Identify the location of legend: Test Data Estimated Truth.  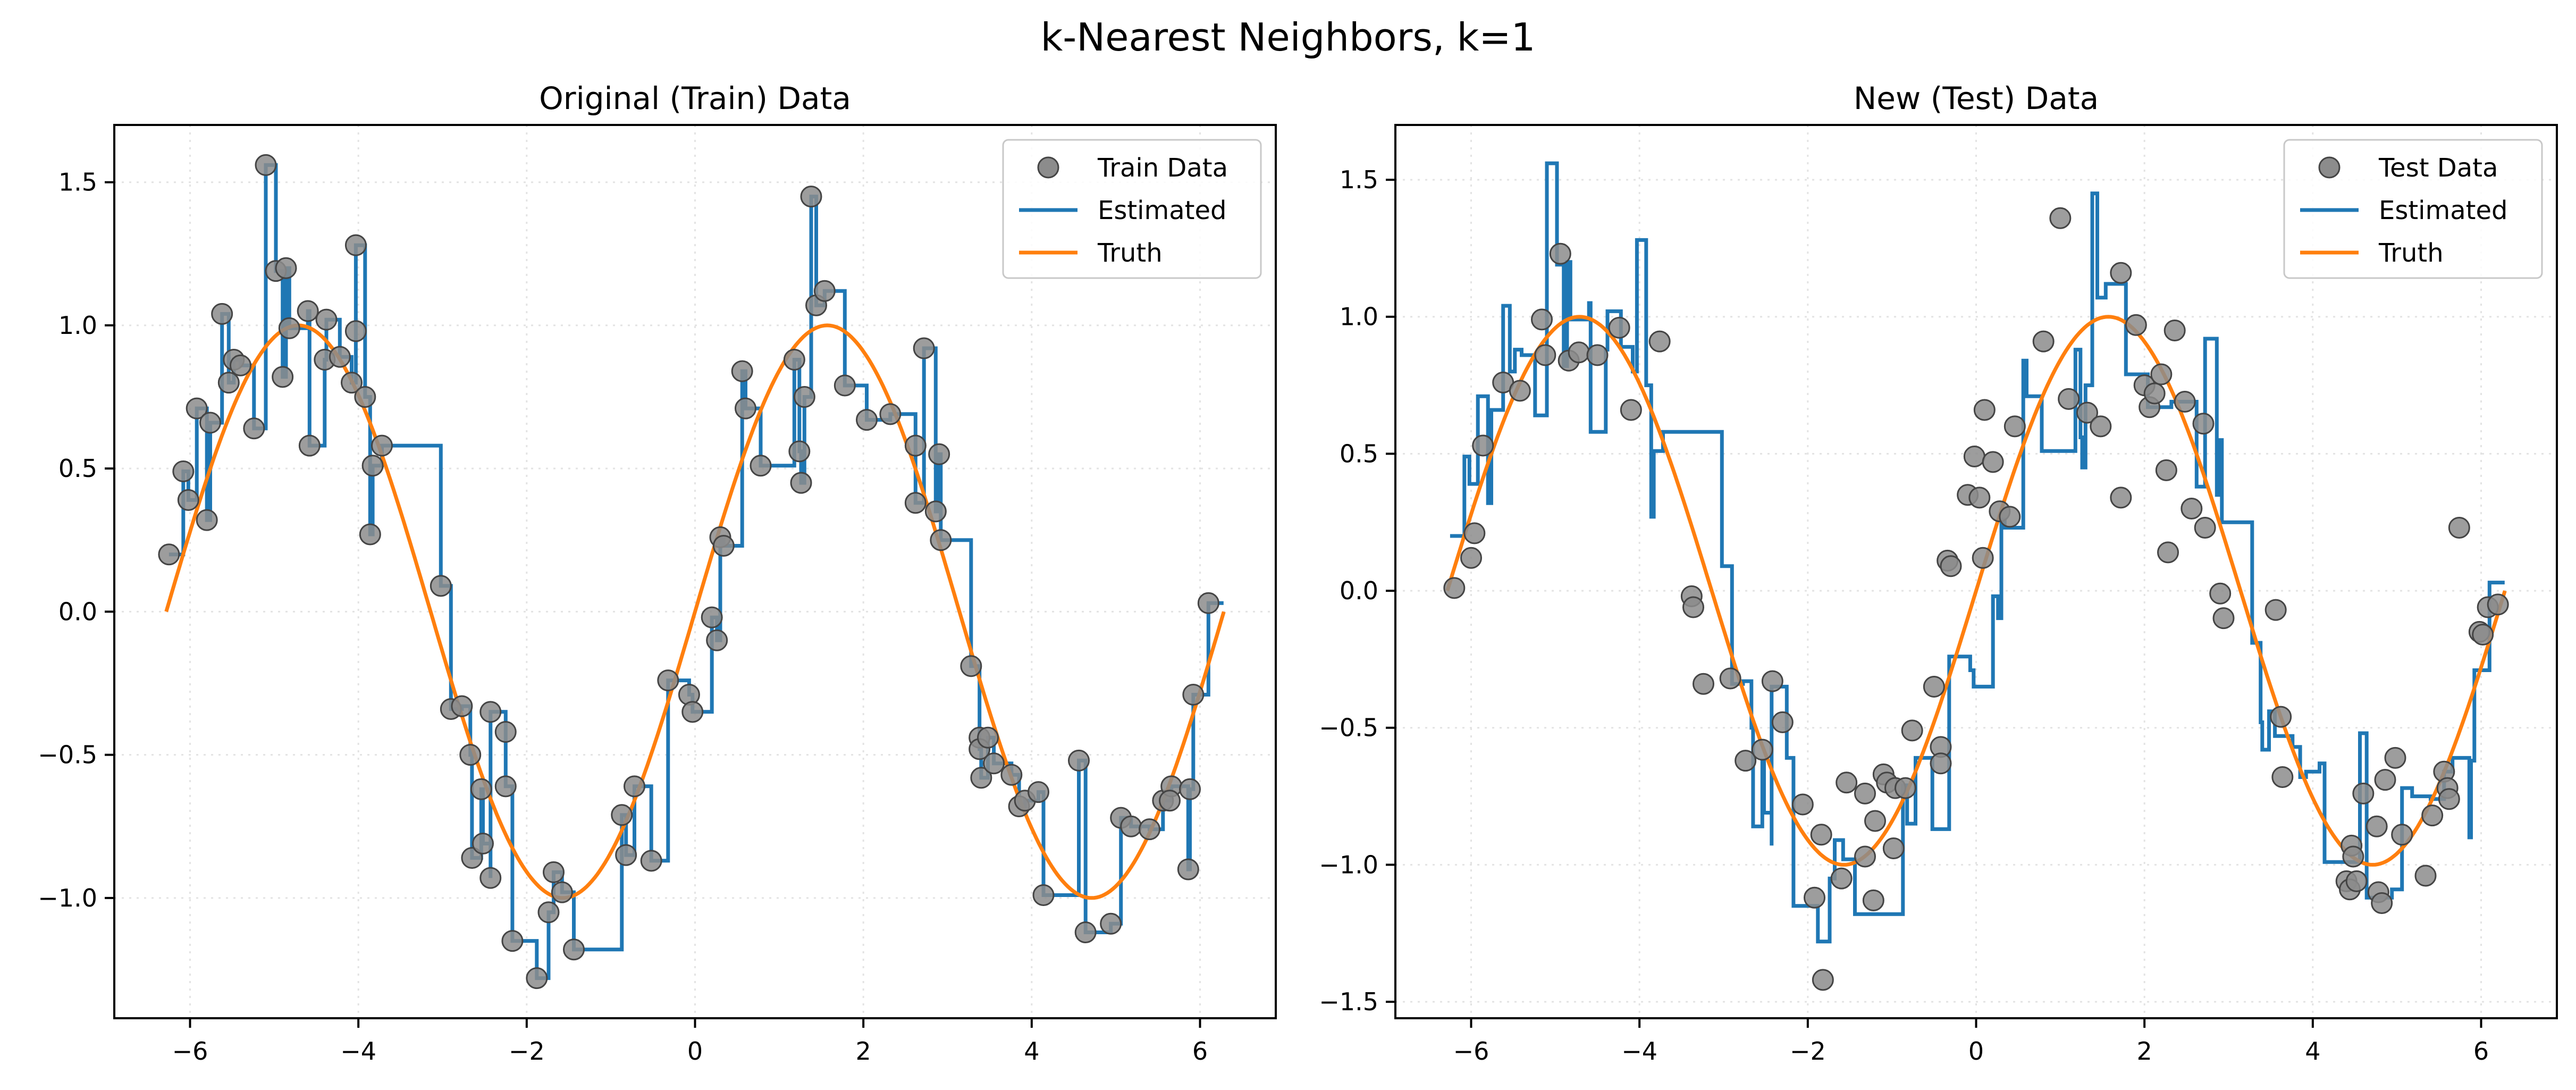
(2413, 209).